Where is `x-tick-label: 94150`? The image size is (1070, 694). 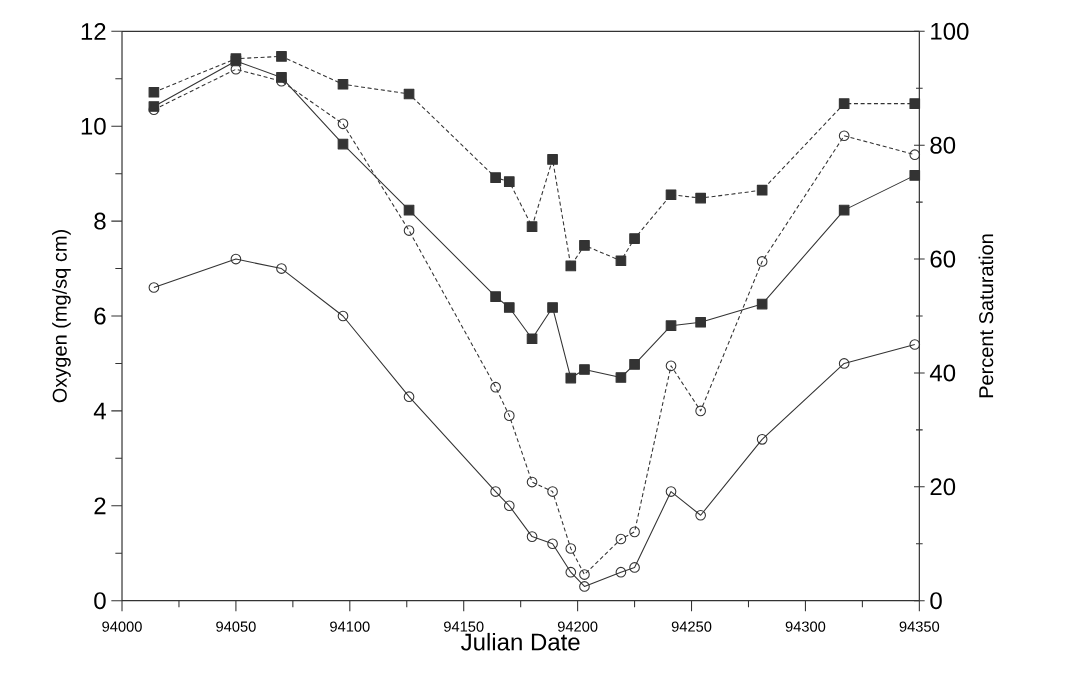 x-tick-label: 94150 is located at coordinates (464, 626).